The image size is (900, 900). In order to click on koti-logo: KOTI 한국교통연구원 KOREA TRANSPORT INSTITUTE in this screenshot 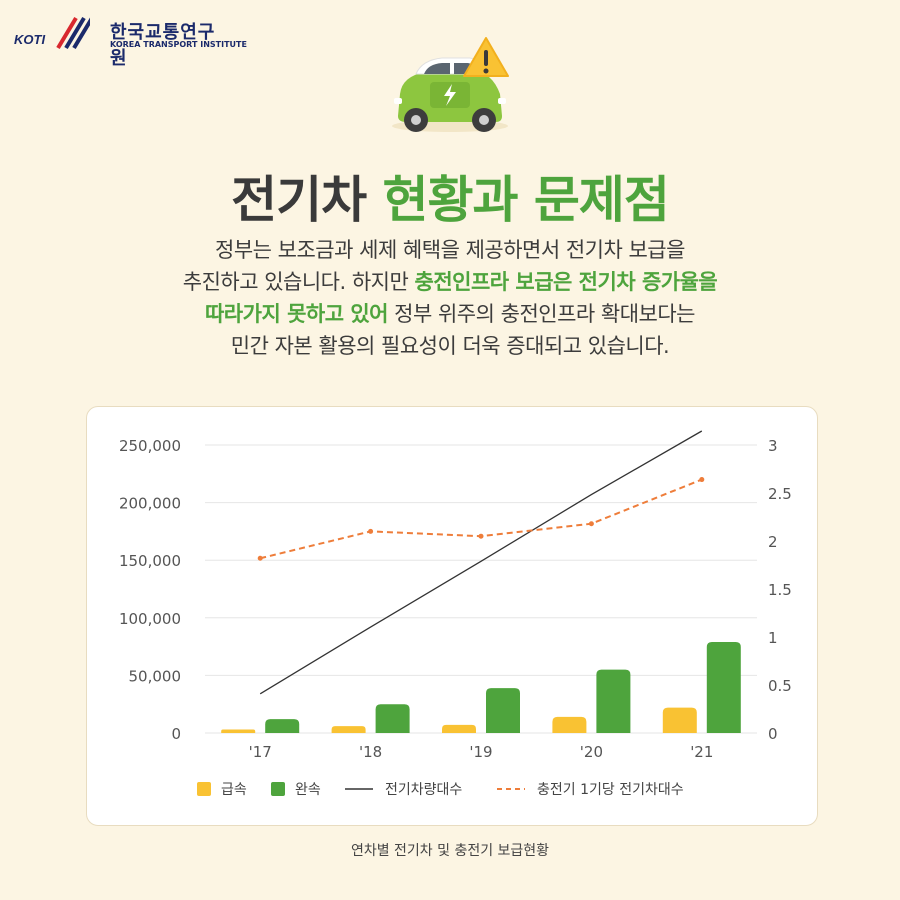, I will do `click(130, 39)`.